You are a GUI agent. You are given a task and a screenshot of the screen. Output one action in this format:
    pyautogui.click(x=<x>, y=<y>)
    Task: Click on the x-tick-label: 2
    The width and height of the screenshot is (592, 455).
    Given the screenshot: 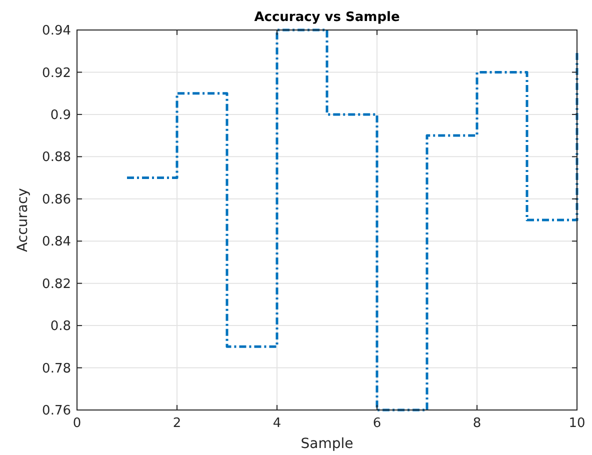 What is the action you would take?
    pyautogui.click(x=177, y=423)
    